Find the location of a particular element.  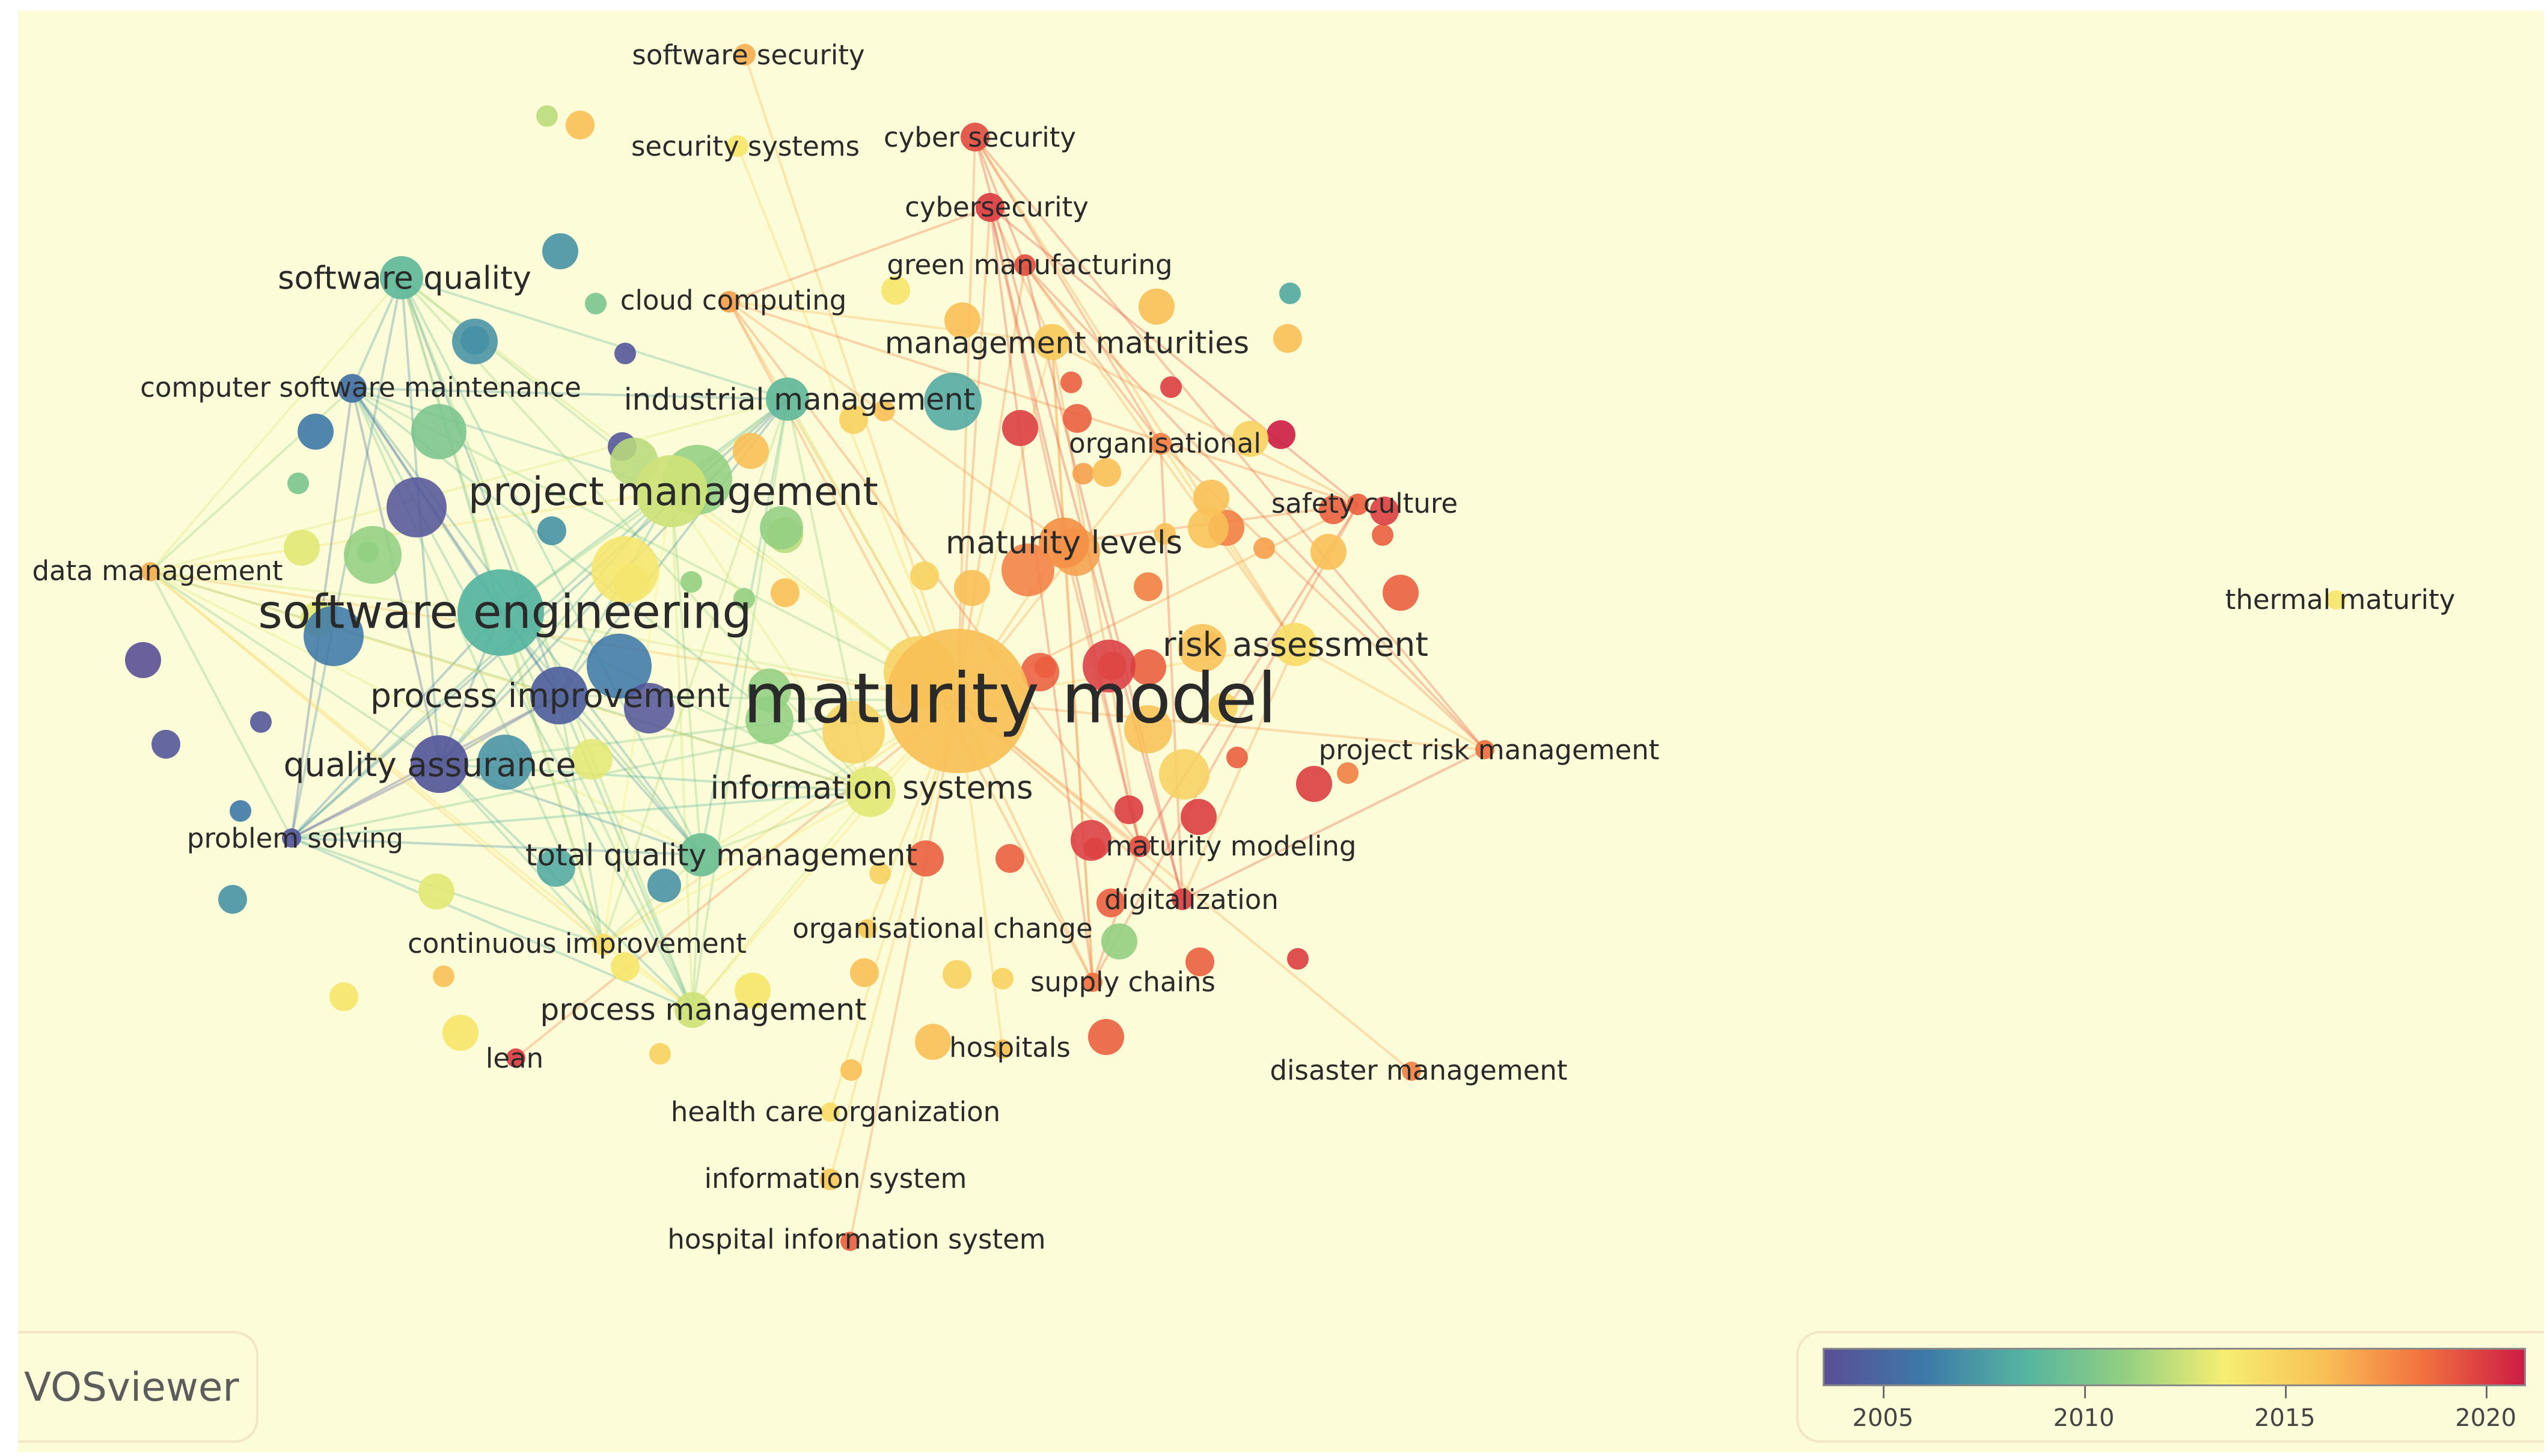

node-lean is located at coordinates (515, 1058).